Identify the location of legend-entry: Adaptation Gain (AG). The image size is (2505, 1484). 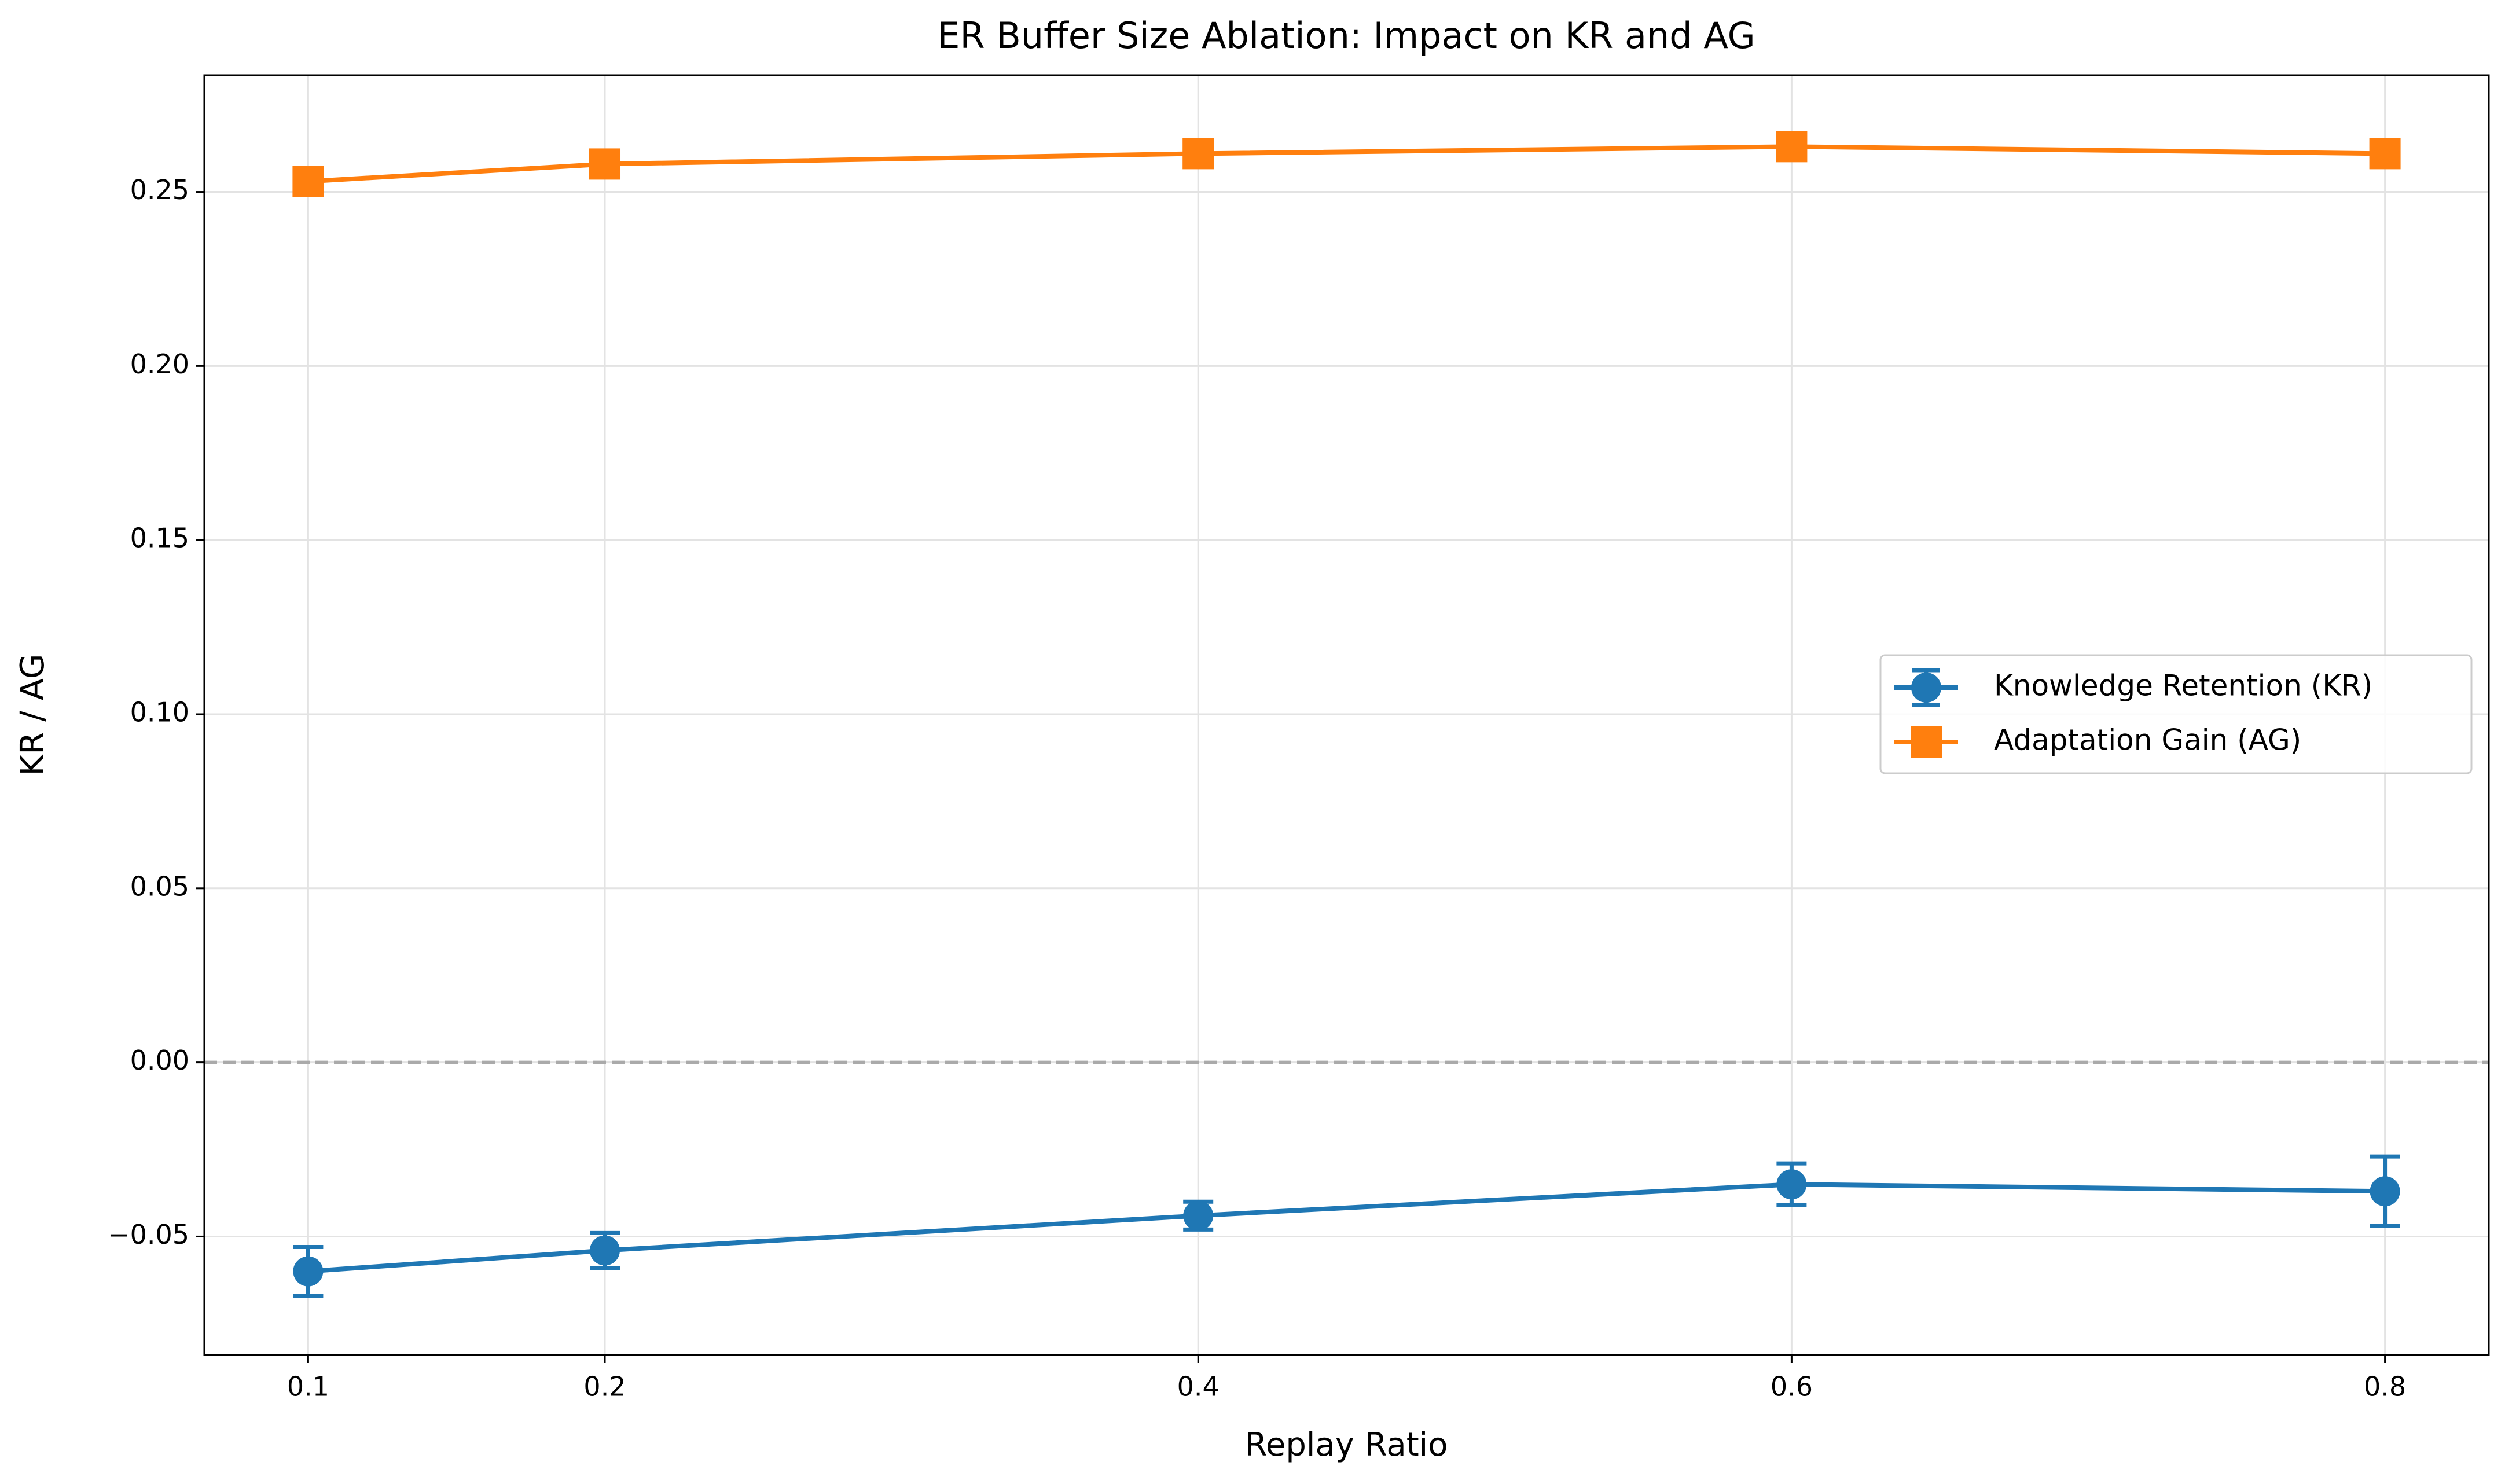
(2097, 740).